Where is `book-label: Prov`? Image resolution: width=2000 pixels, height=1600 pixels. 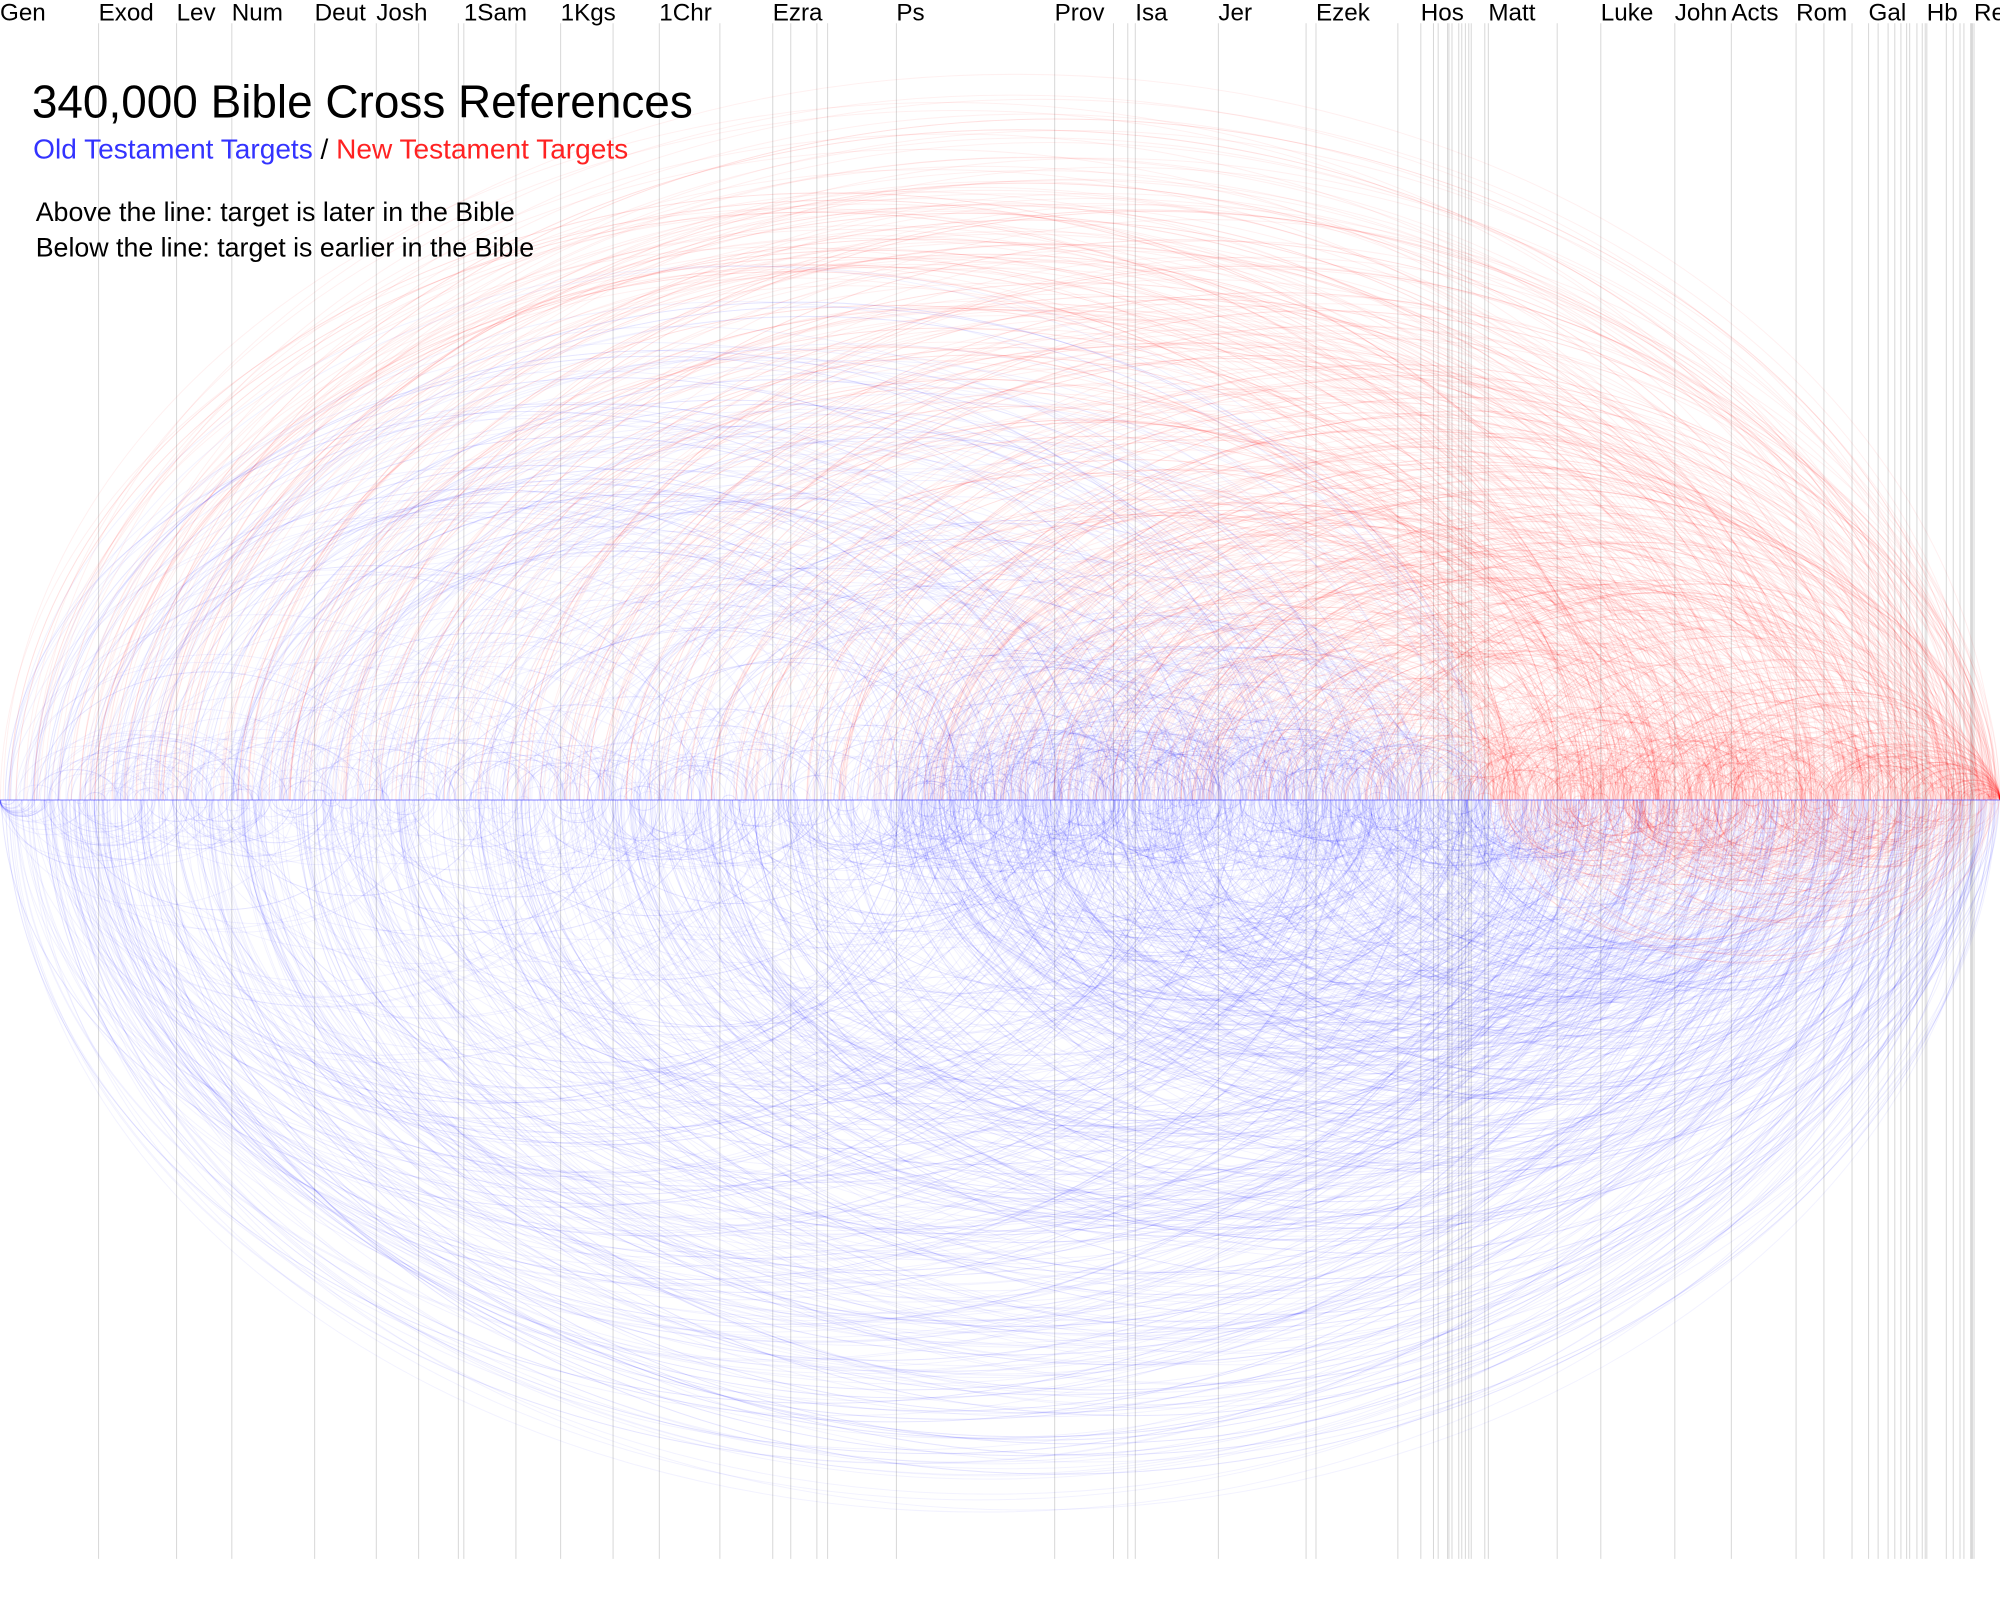
book-label: Prov is located at coordinates (1080, 13).